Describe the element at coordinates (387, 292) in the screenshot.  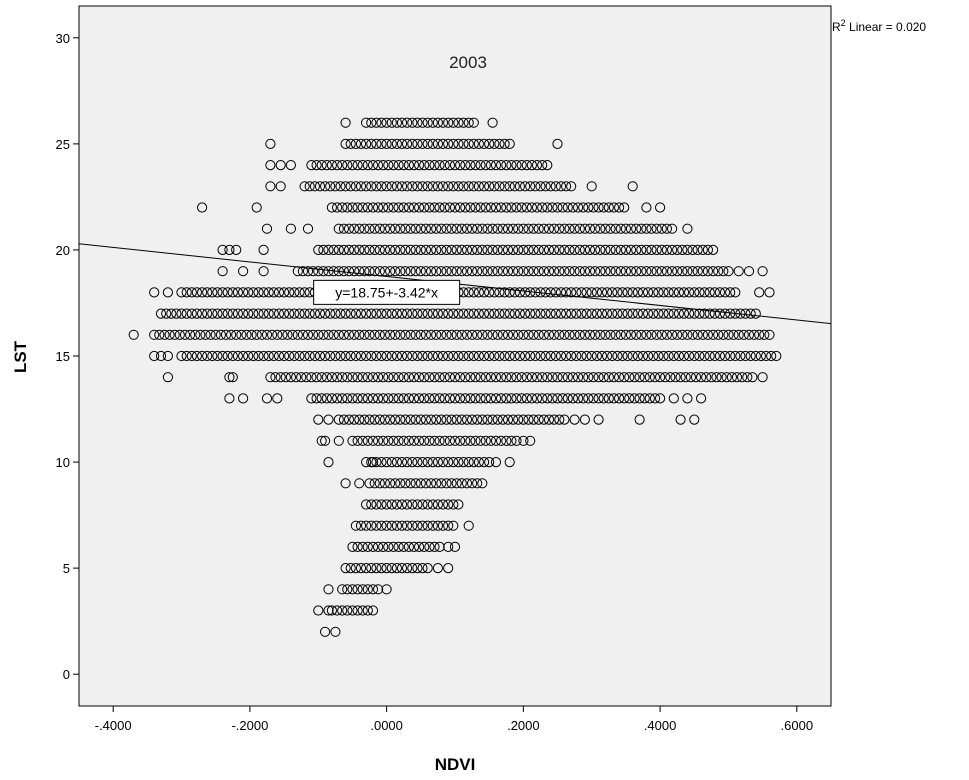
I see `fit-label-group: y=18.75+-3.42*x` at that location.